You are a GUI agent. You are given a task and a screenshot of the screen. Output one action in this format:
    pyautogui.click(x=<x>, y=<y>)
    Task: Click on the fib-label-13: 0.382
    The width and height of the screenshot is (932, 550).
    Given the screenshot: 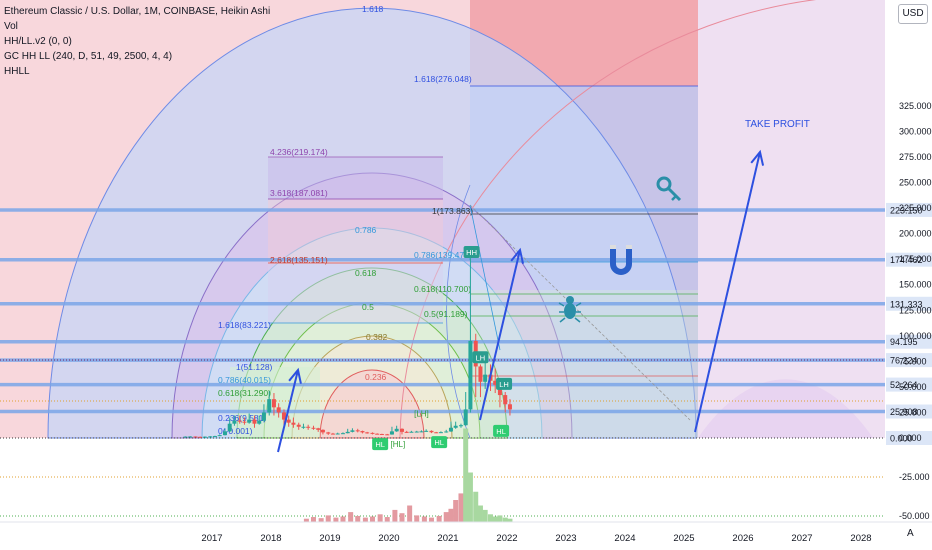 What is the action you would take?
    pyautogui.click(x=377, y=337)
    